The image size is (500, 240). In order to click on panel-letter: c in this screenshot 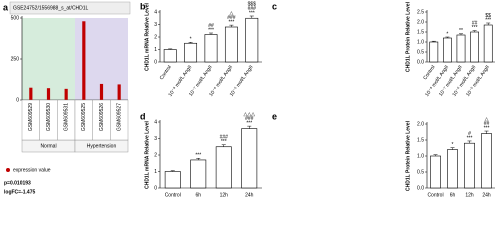, I will do `click(274, 6)`.